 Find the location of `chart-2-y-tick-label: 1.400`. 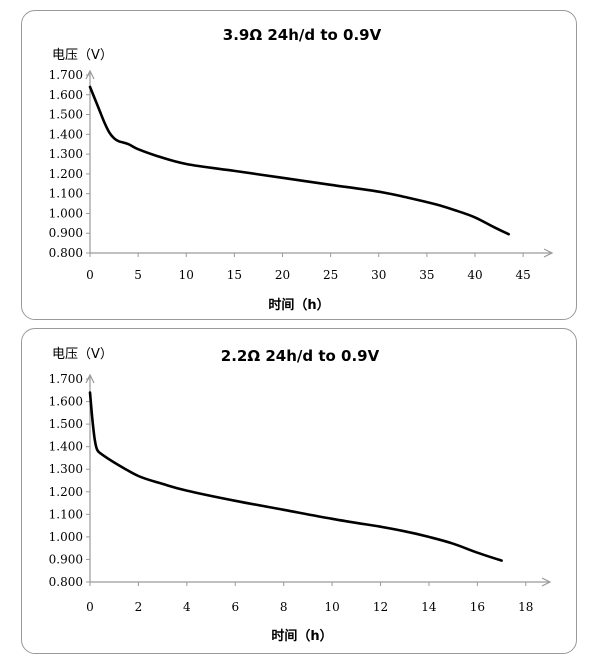

chart-2-y-tick-label: 1.400 is located at coordinates (66, 447).